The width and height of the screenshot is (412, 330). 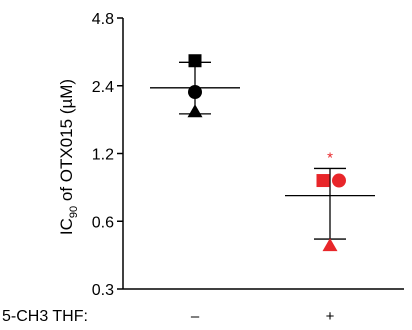 What do you see at coordinates (103, 87) in the screenshot?
I see `y-tick-label: 2.4` at bounding box center [103, 87].